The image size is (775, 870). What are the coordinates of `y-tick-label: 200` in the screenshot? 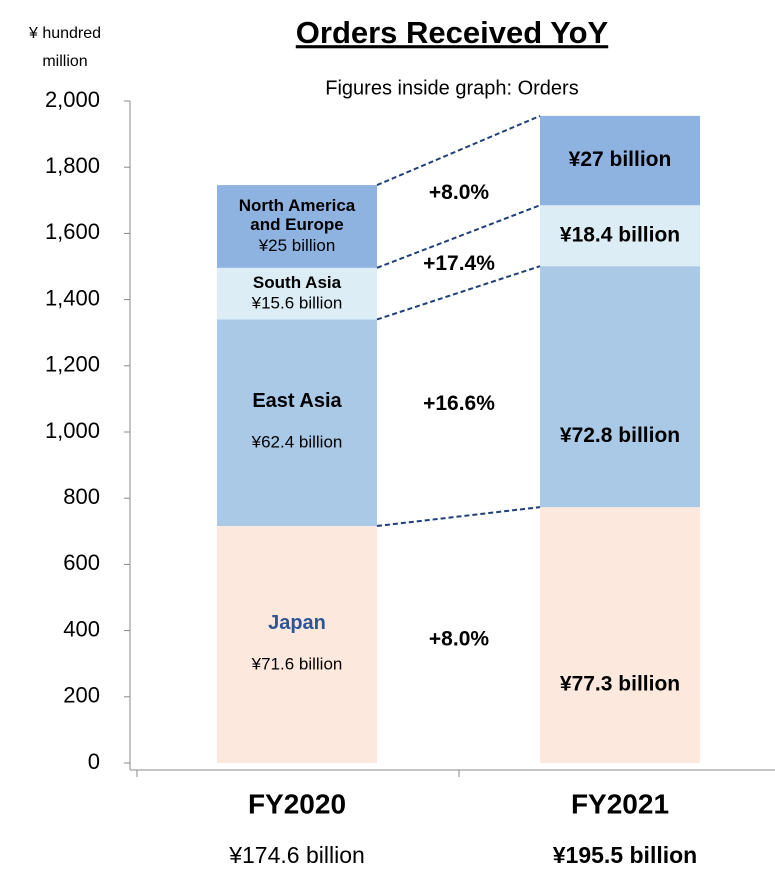 It's located at (81, 695).